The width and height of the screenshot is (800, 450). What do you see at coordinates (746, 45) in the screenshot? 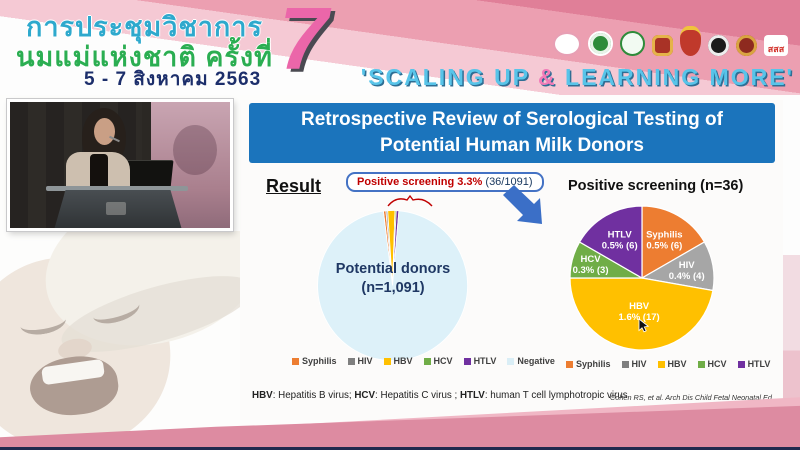
I see `dark-red-gold-logo-icon` at bounding box center [746, 45].